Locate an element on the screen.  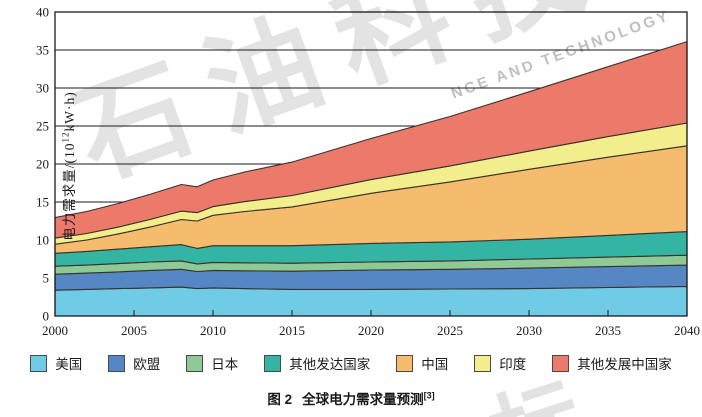
legend-item-1: 美国 is located at coordinates (56, 363).